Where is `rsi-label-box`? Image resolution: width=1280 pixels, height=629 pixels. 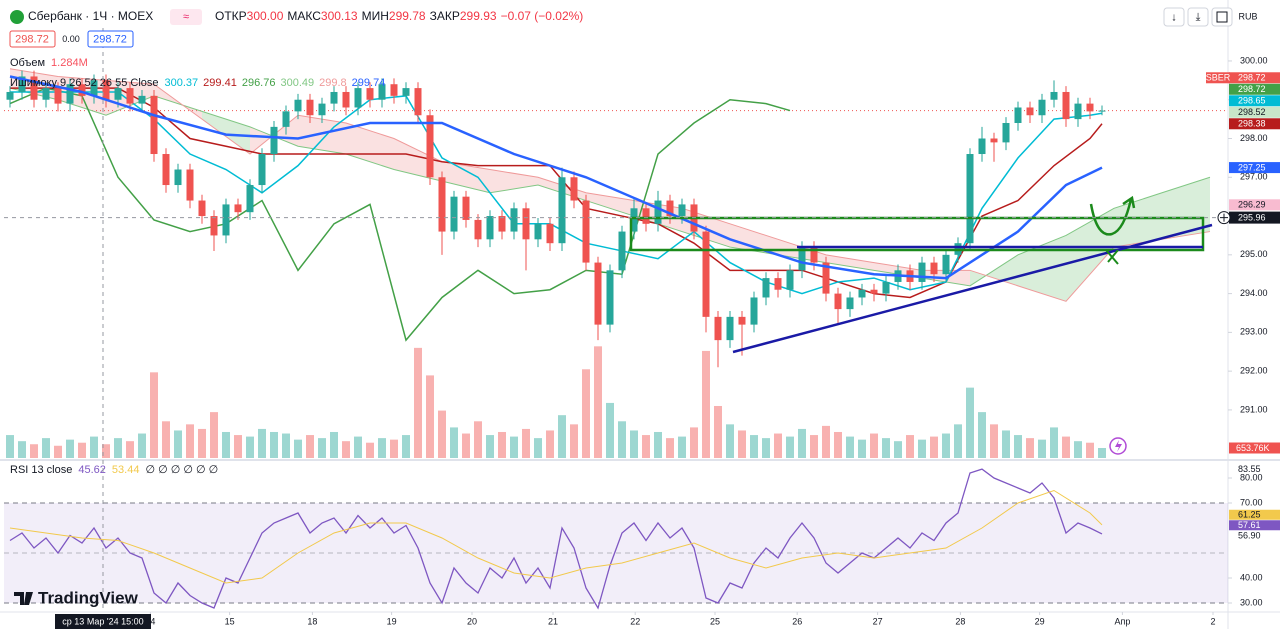 rsi-label-box is located at coordinates (1254, 525).